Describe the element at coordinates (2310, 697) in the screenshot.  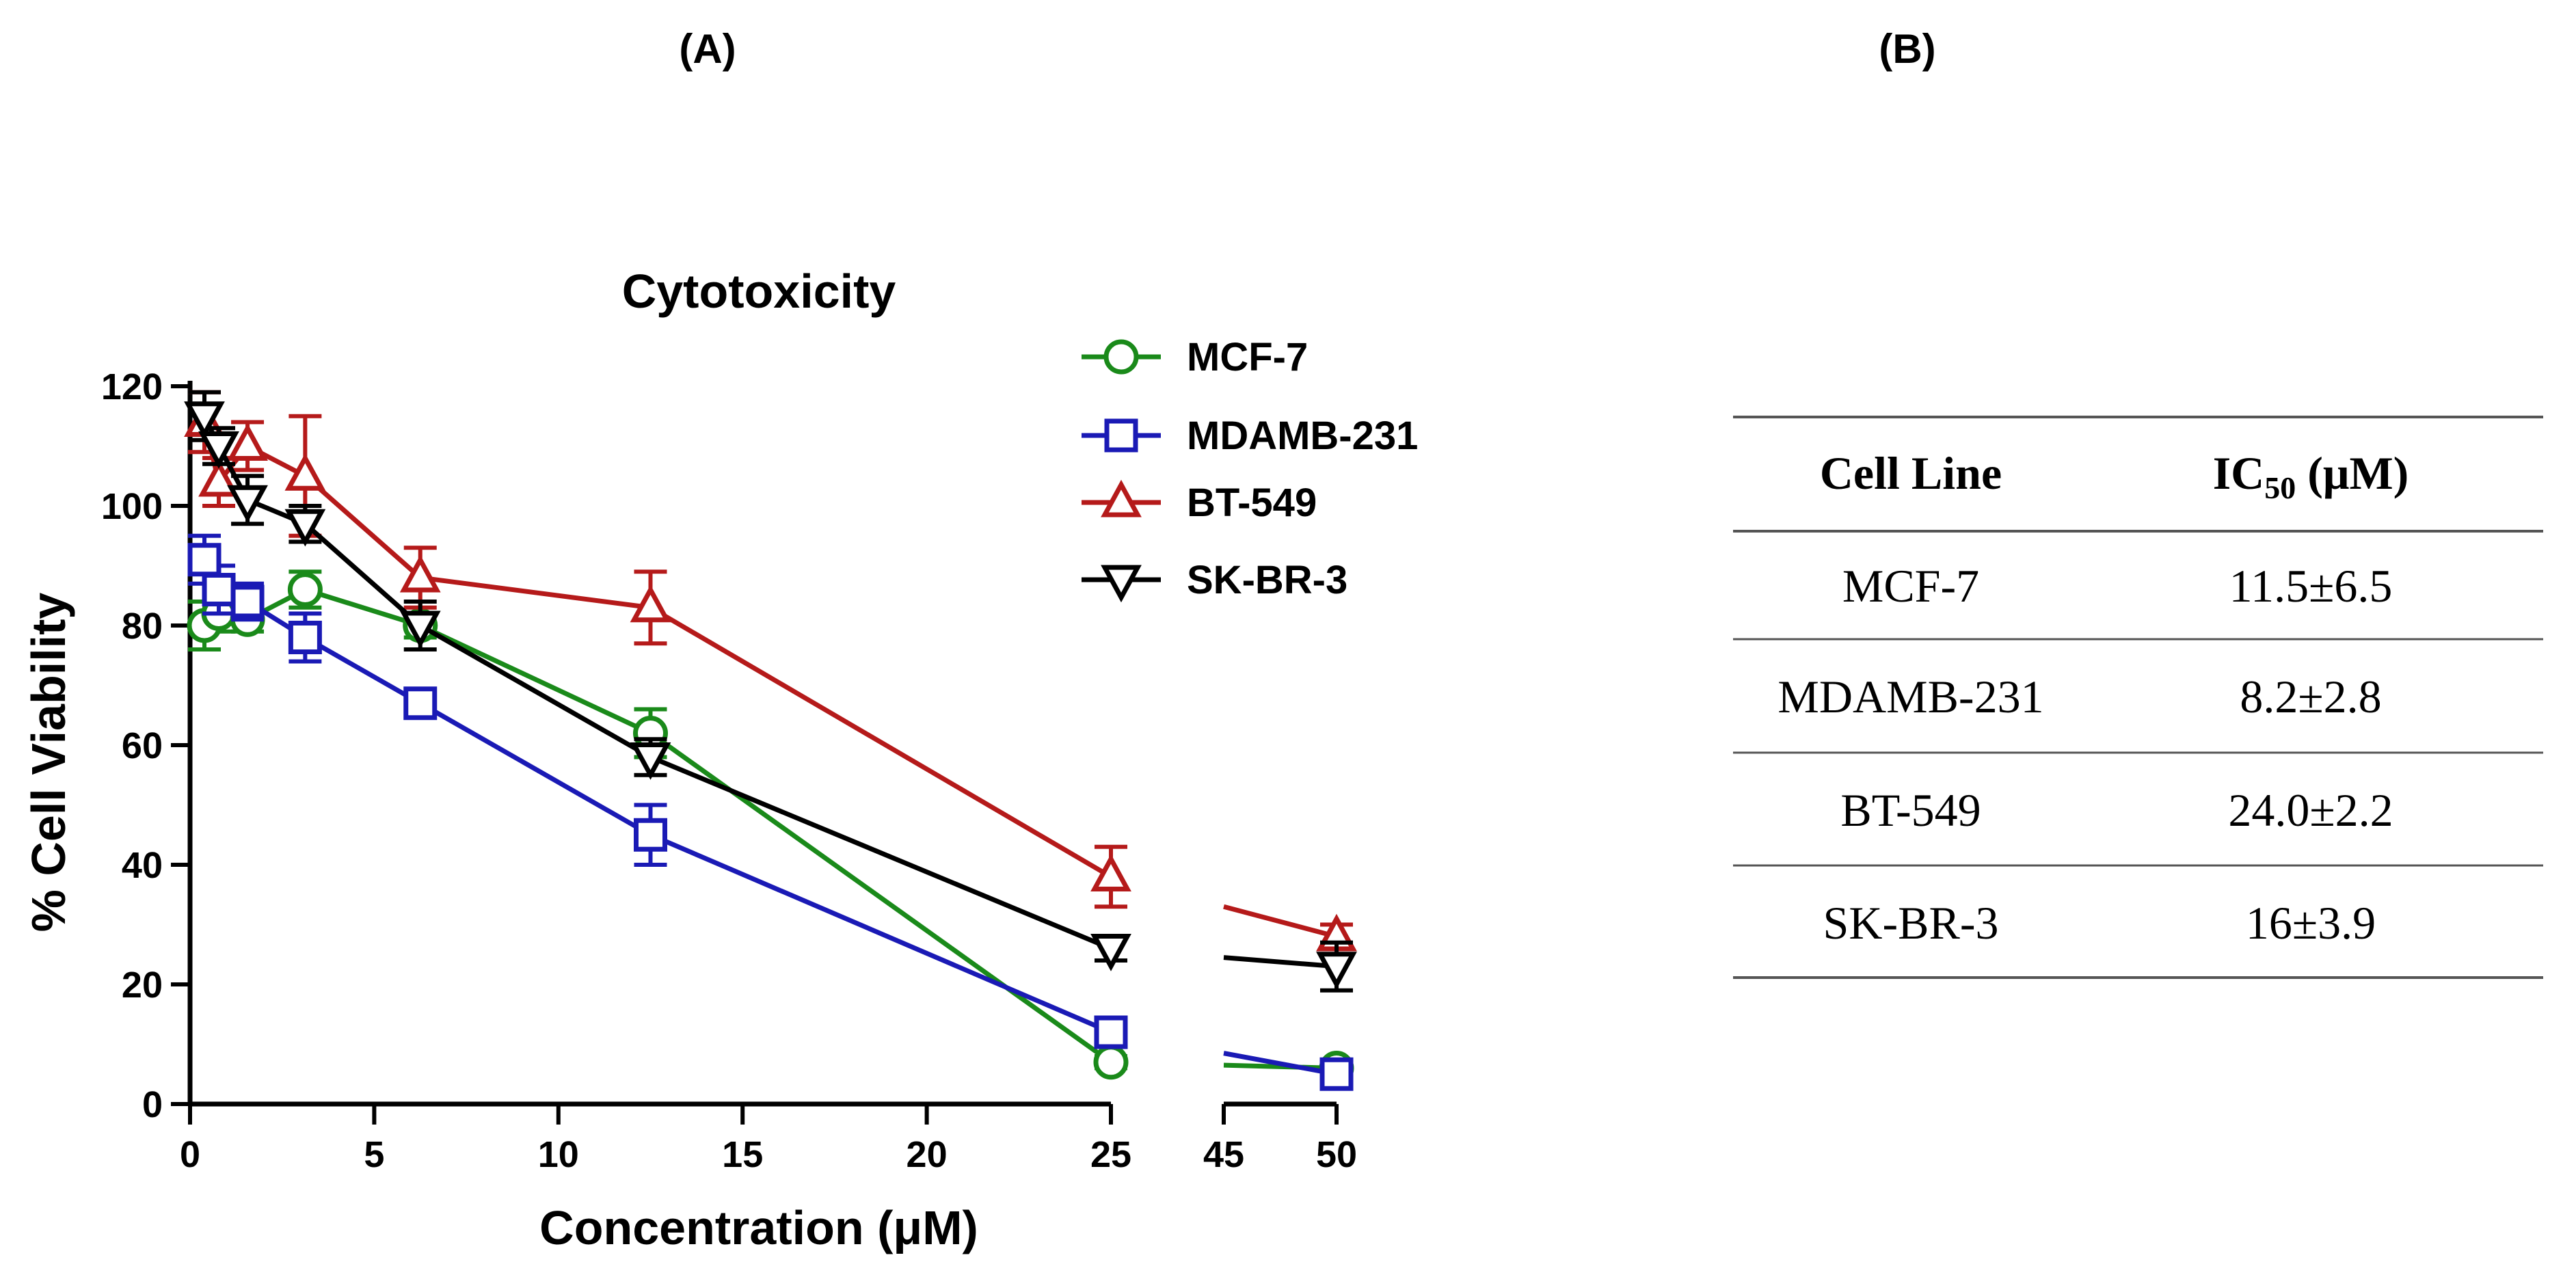
I see `table-cell-ic50-2: 8.2±2.8` at that location.